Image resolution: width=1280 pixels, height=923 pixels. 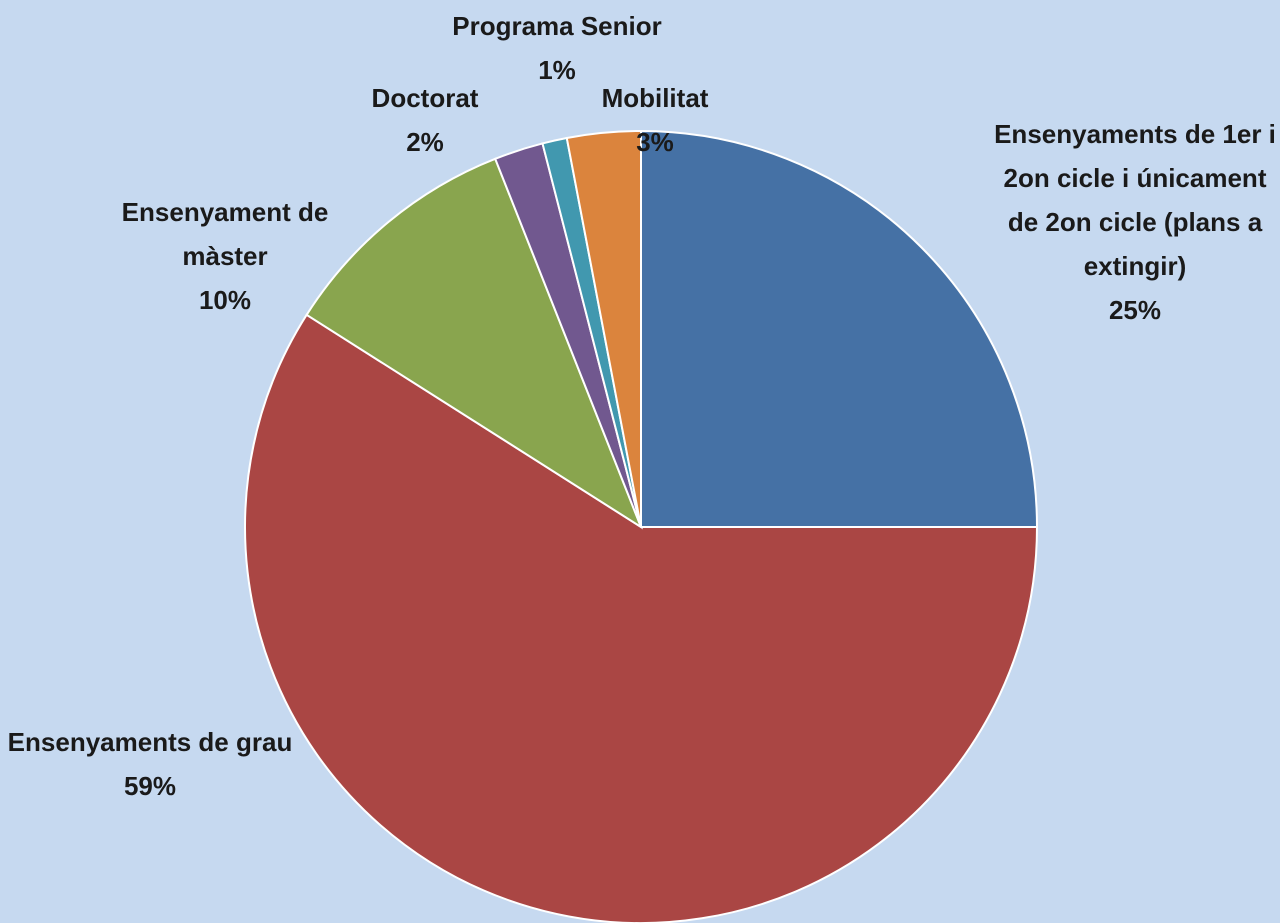 What do you see at coordinates (225, 234) in the screenshot?
I see `category-name: Ensenyament de màster` at bounding box center [225, 234].